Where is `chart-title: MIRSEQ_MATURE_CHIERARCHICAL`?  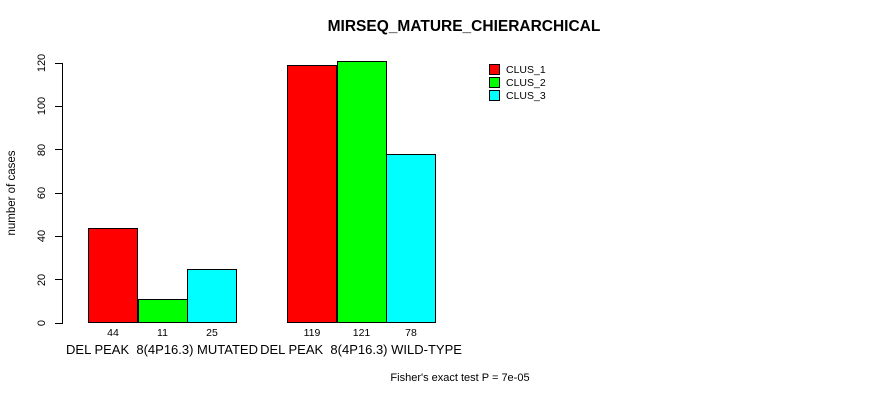
chart-title: MIRSEQ_MATURE_CHIERARCHICAL is located at coordinates (464, 26).